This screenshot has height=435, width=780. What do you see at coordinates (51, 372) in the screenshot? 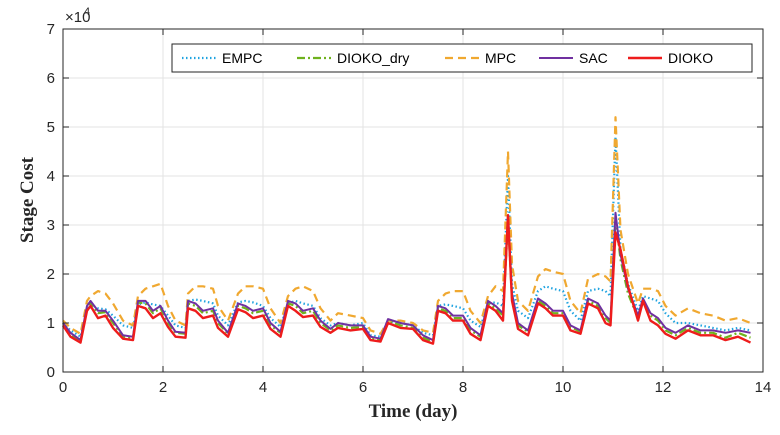
I see `y-tick-label: 0` at bounding box center [51, 372].